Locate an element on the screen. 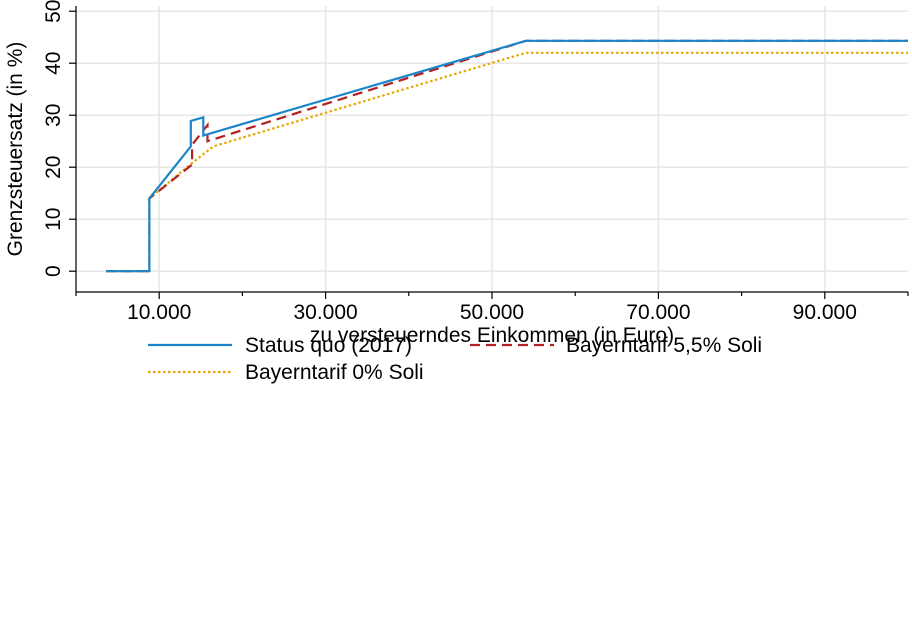 This screenshot has height=642, width=912. y-tick-label: 20 is located at coordinates (53, 167).